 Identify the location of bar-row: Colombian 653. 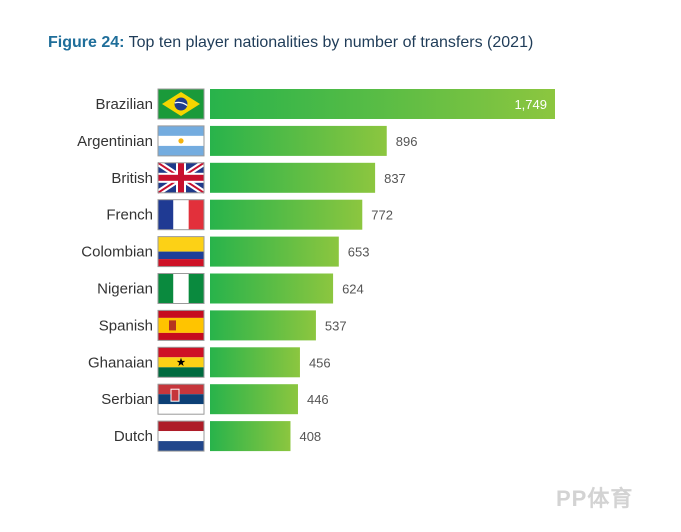
(225, 252).